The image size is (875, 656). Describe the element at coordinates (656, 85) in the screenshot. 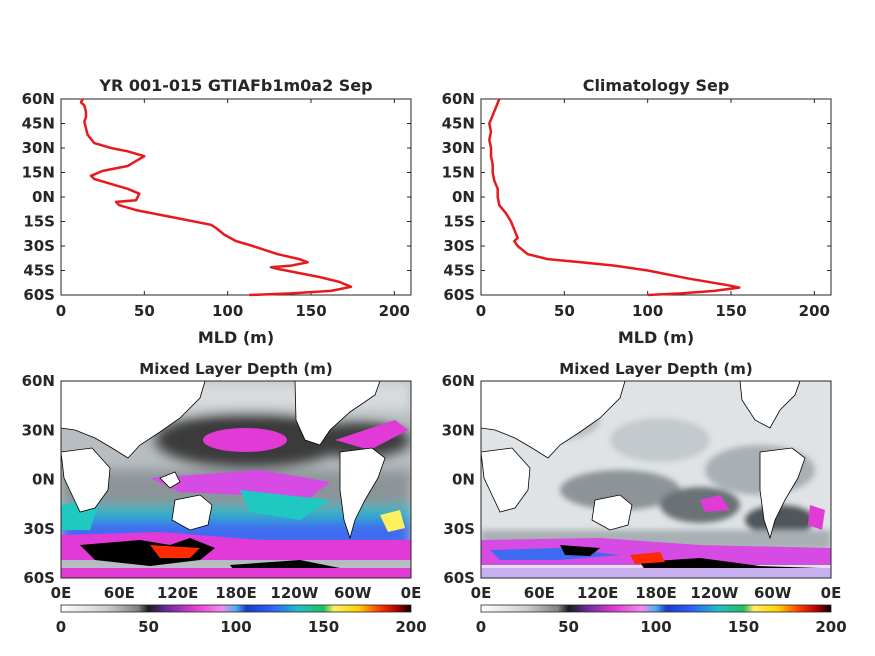

I see `panel-title: Climatology Sep` at that location.